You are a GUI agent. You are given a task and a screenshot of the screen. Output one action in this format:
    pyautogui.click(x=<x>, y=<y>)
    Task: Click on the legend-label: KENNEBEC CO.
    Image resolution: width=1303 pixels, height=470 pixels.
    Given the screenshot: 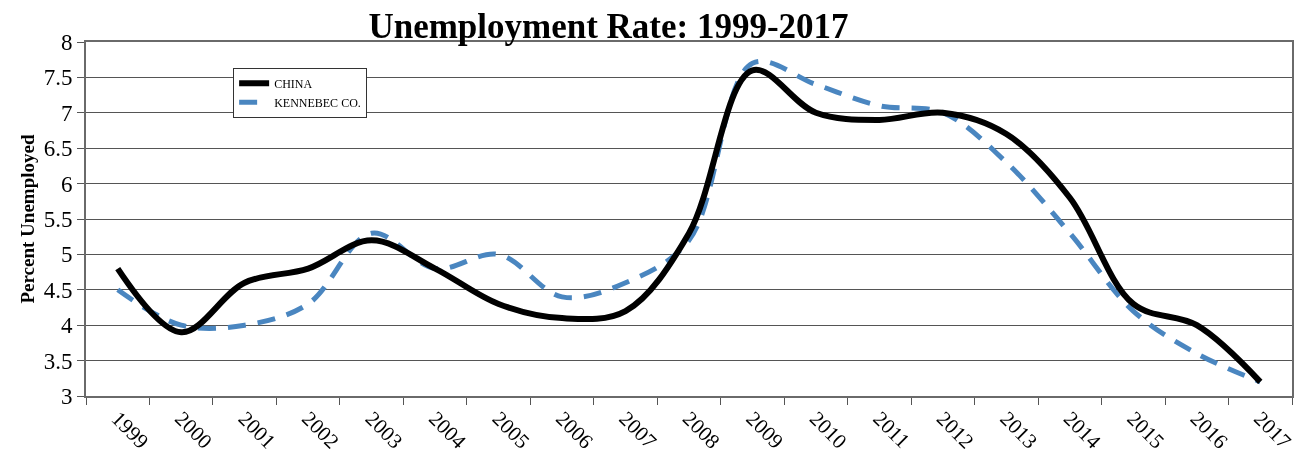 What is the action you would take?
    pyautogui.click(x=317, y=103)
    